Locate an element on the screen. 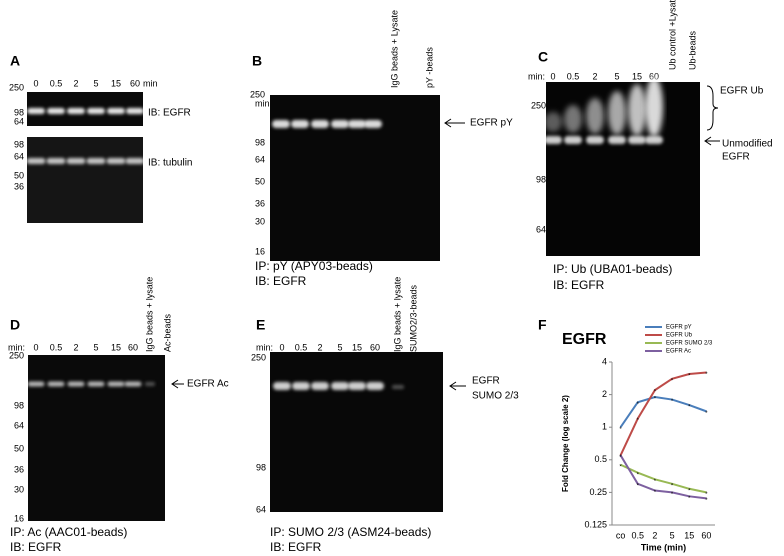  control-lane-label: SUMO2/3-beads is located at coordinates (413, 318).